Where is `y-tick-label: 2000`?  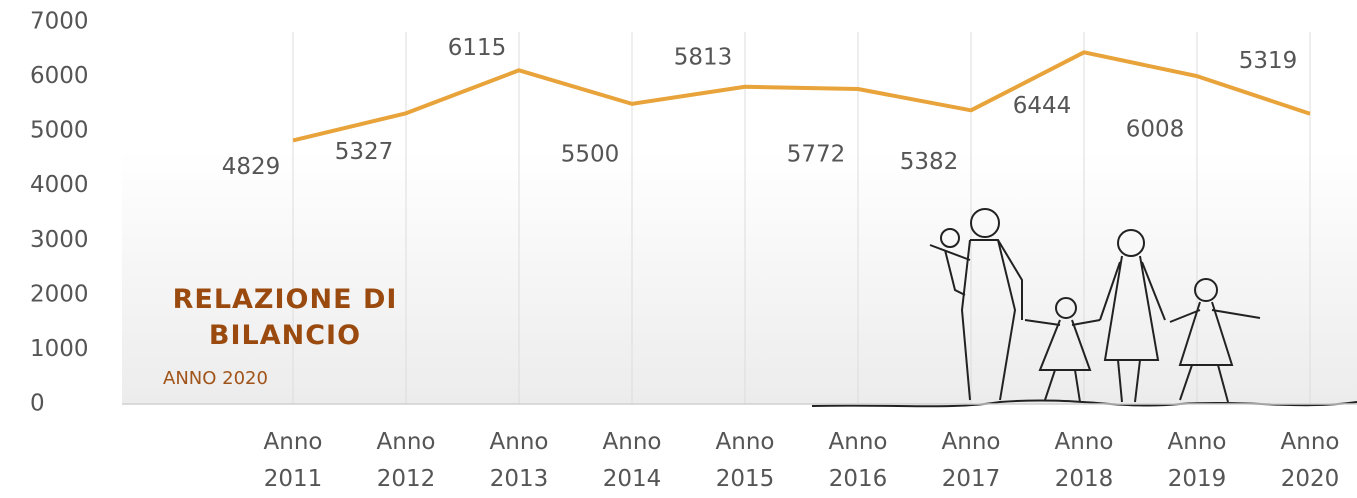 y-tick-label: 2000 is located at coordinates (59, 294).